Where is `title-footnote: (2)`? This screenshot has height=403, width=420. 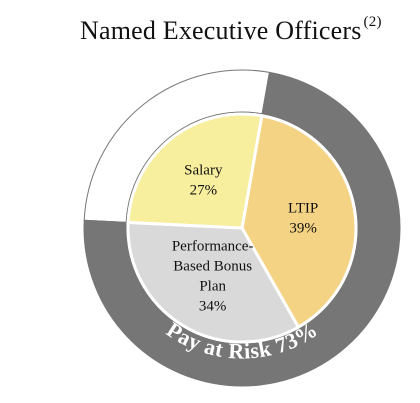 title-footnote: (2) is located at coordinates (372, 22).